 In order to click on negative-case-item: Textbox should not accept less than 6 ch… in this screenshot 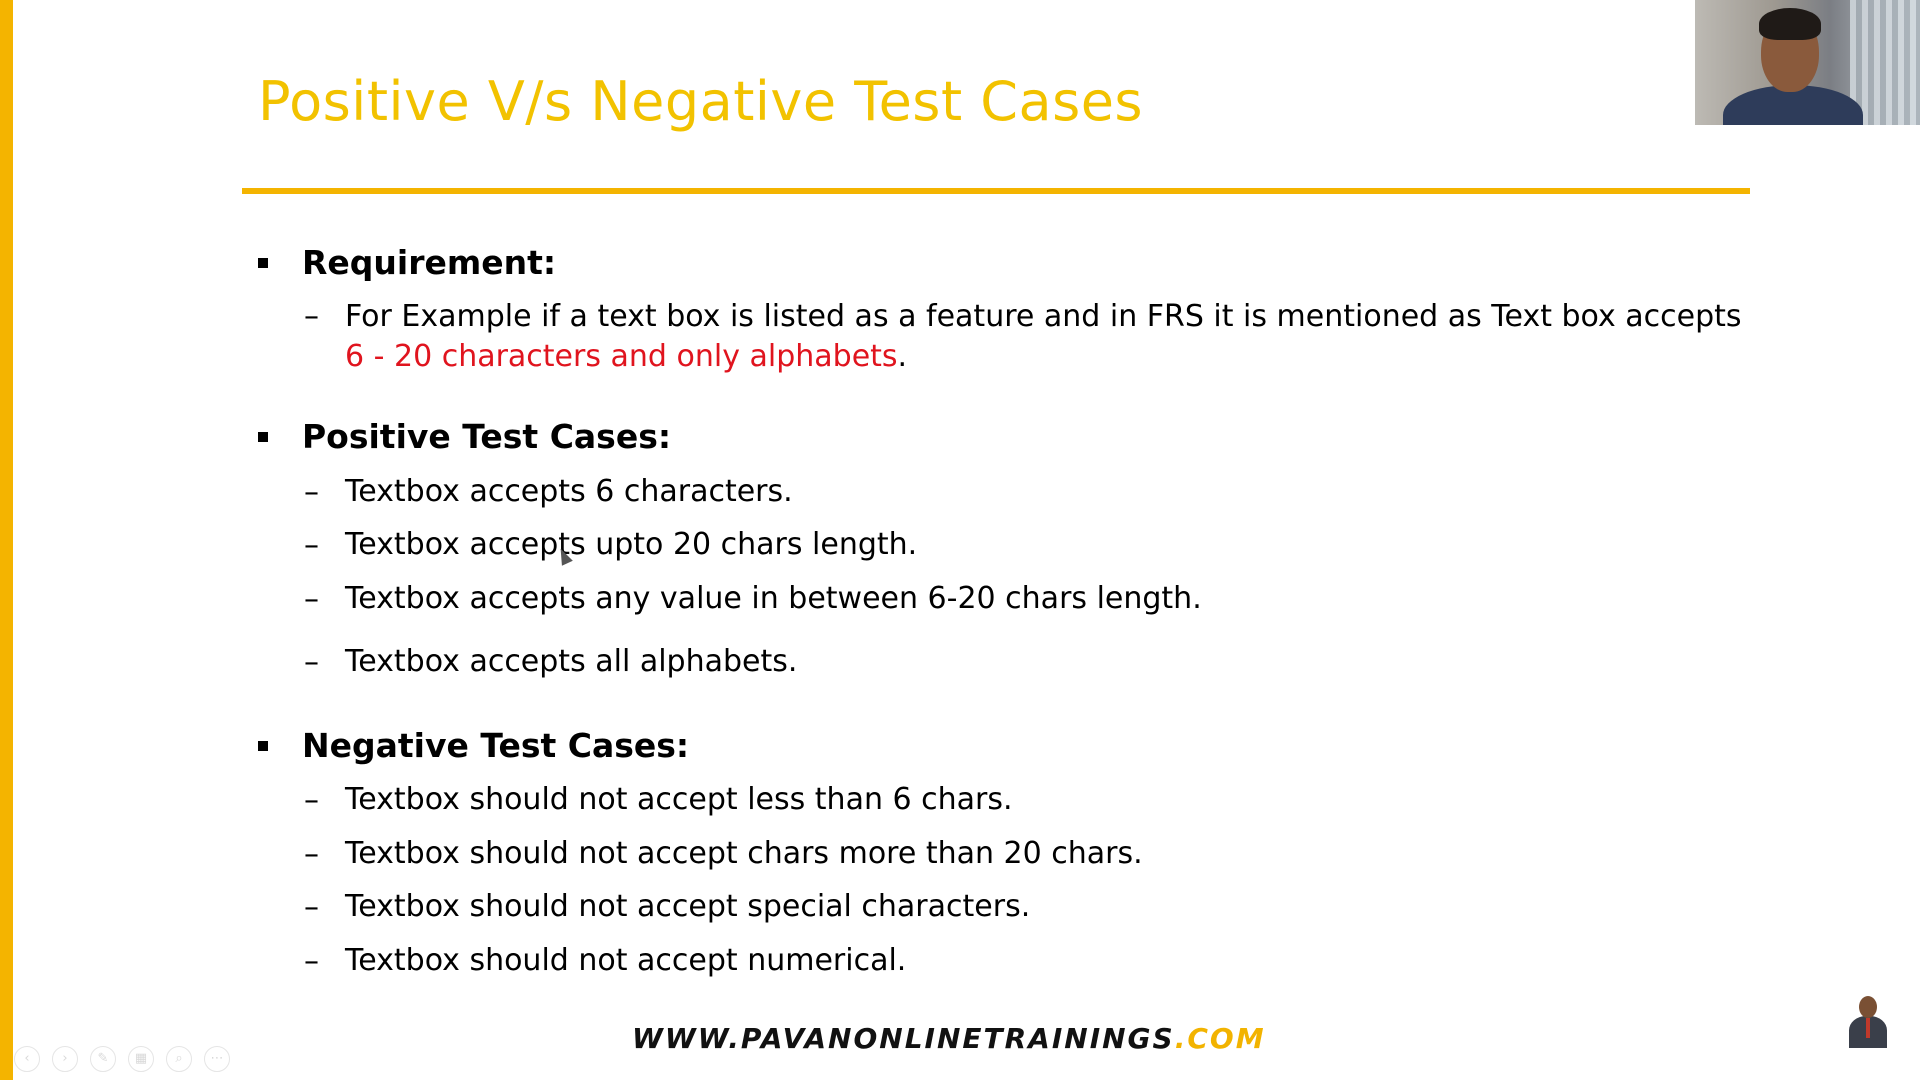, I will do `click(679, 799)`.